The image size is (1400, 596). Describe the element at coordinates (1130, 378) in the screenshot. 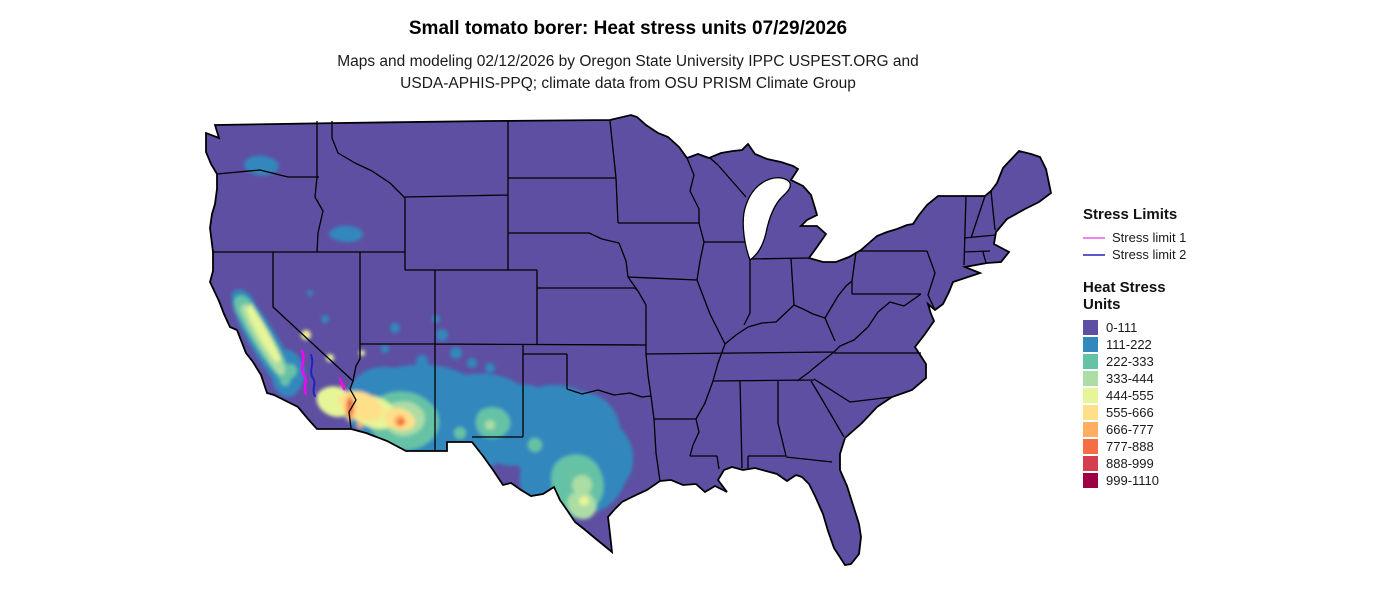

I see `heat-class-label: 333-444` at that location.